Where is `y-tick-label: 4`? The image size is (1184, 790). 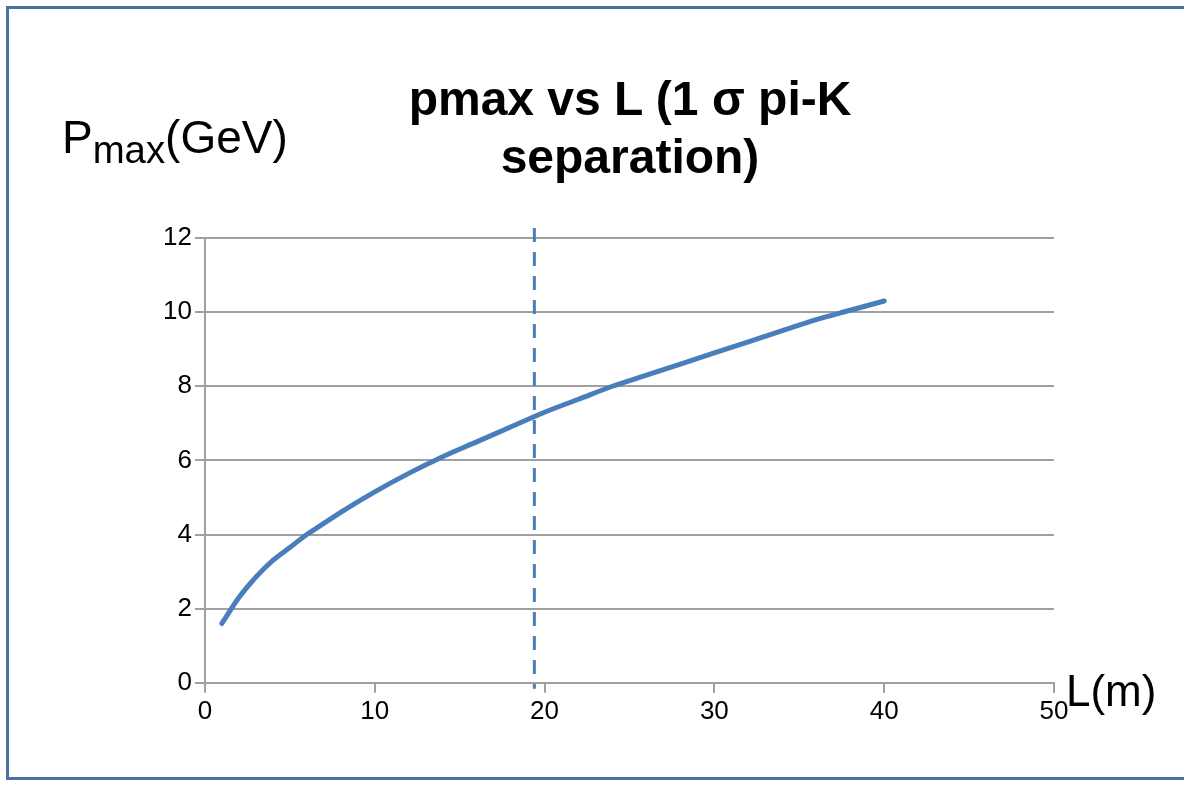
y-tick-label: 4 is located at coordinates (184, 532).